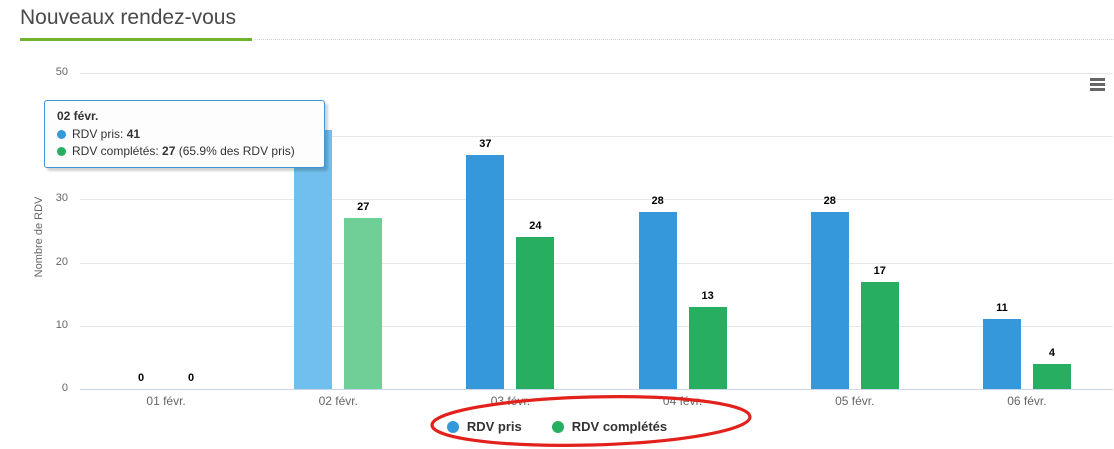  Describe the element at coordinates (619, 426) in the screenshot. I see `legend-label: RDV complétés` at that location.